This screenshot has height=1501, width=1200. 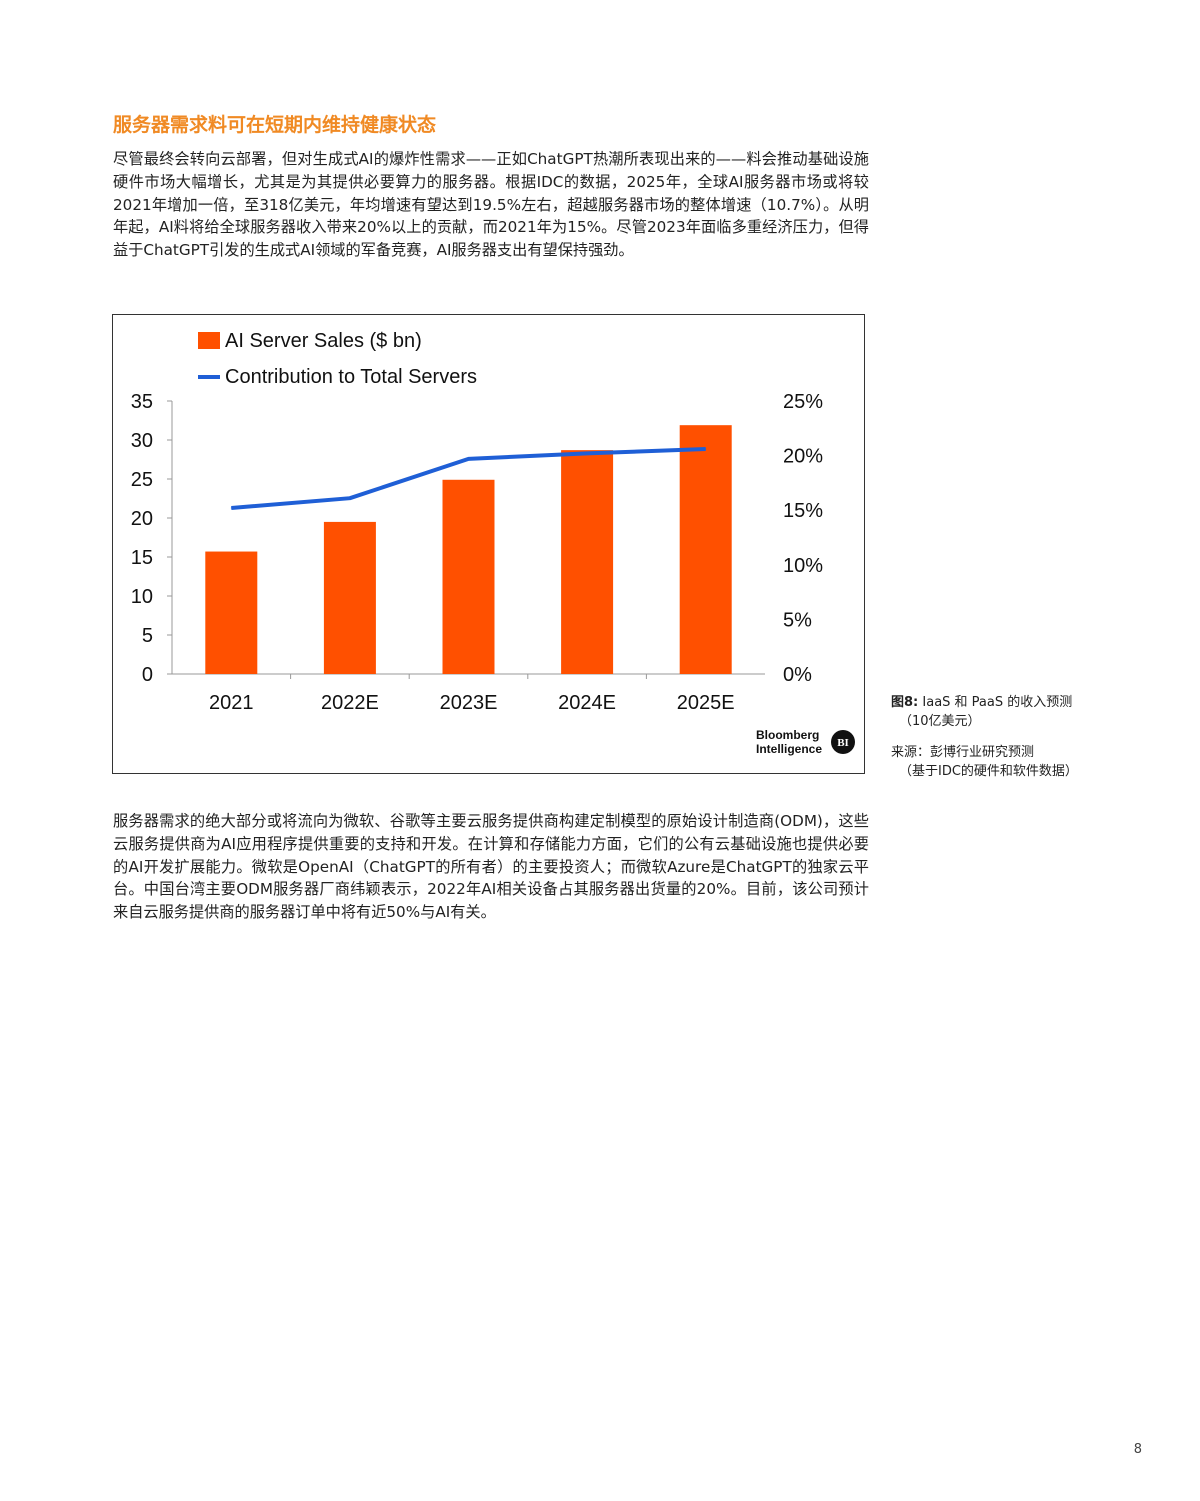 What do you see at coordinates (350, 703) in the screenshot?
I see `x-tick-label: 2022E` at bounding box center [350, 703].